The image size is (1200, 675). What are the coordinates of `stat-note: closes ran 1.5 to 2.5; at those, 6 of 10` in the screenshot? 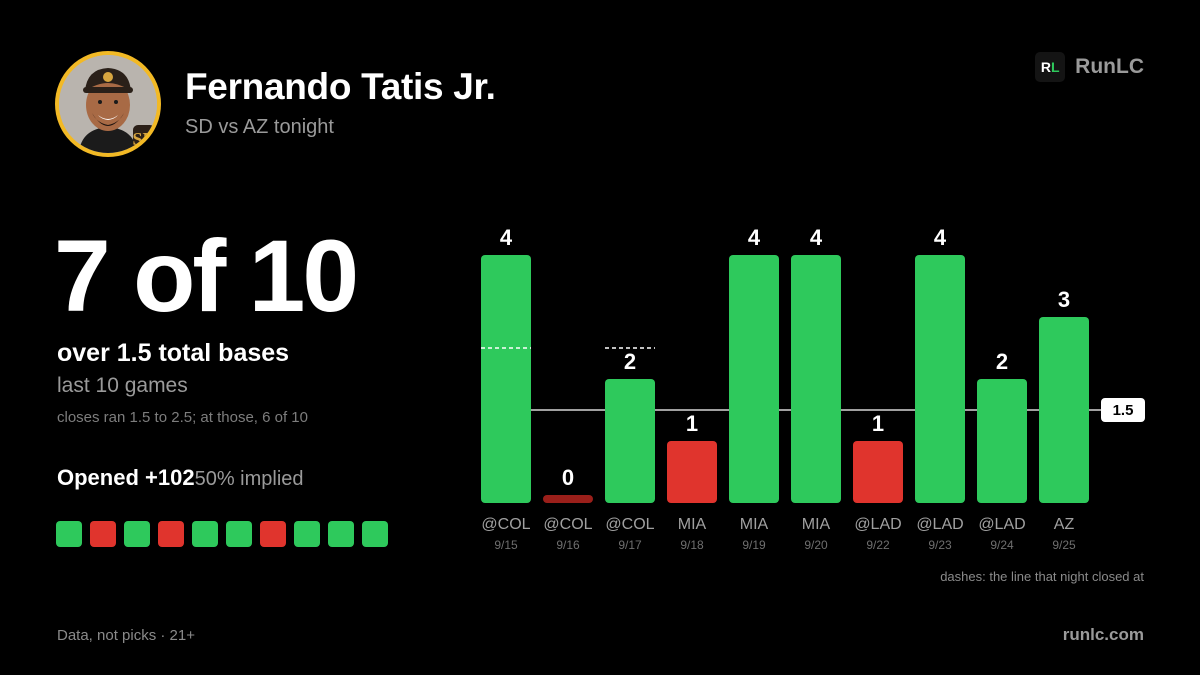 It's located at (182, 417).